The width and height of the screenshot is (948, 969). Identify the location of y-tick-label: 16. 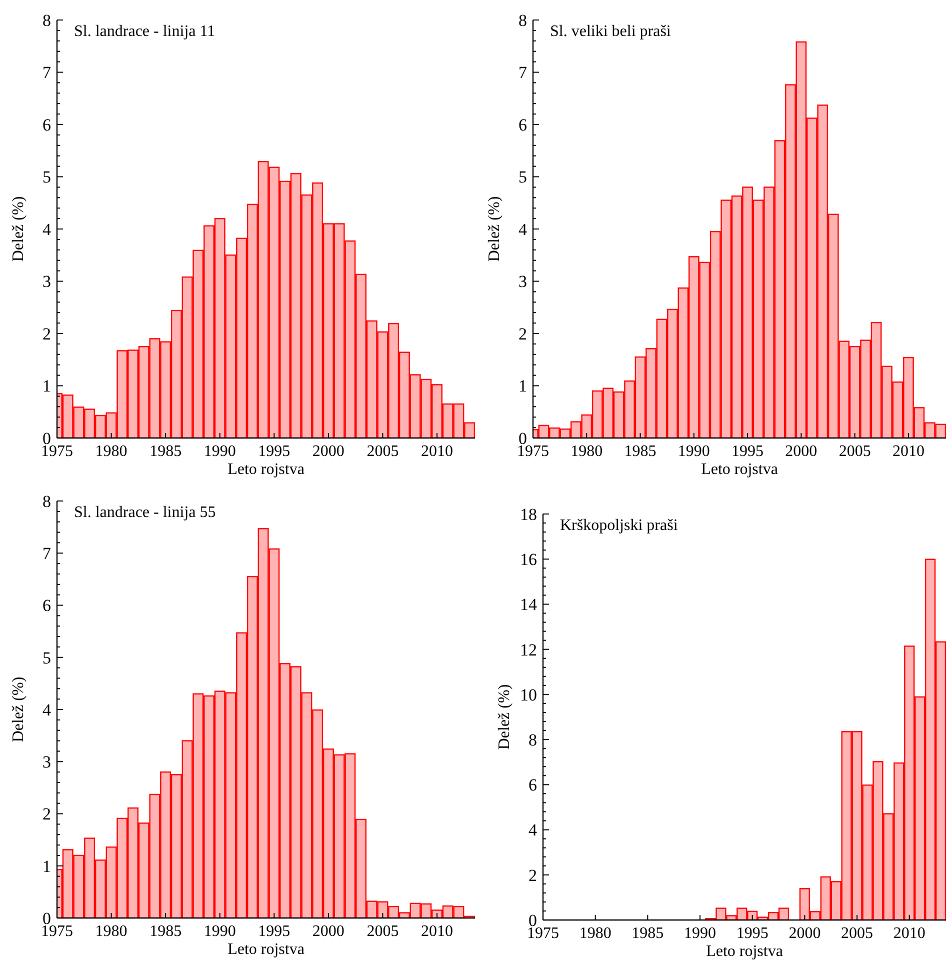
(528, 560).